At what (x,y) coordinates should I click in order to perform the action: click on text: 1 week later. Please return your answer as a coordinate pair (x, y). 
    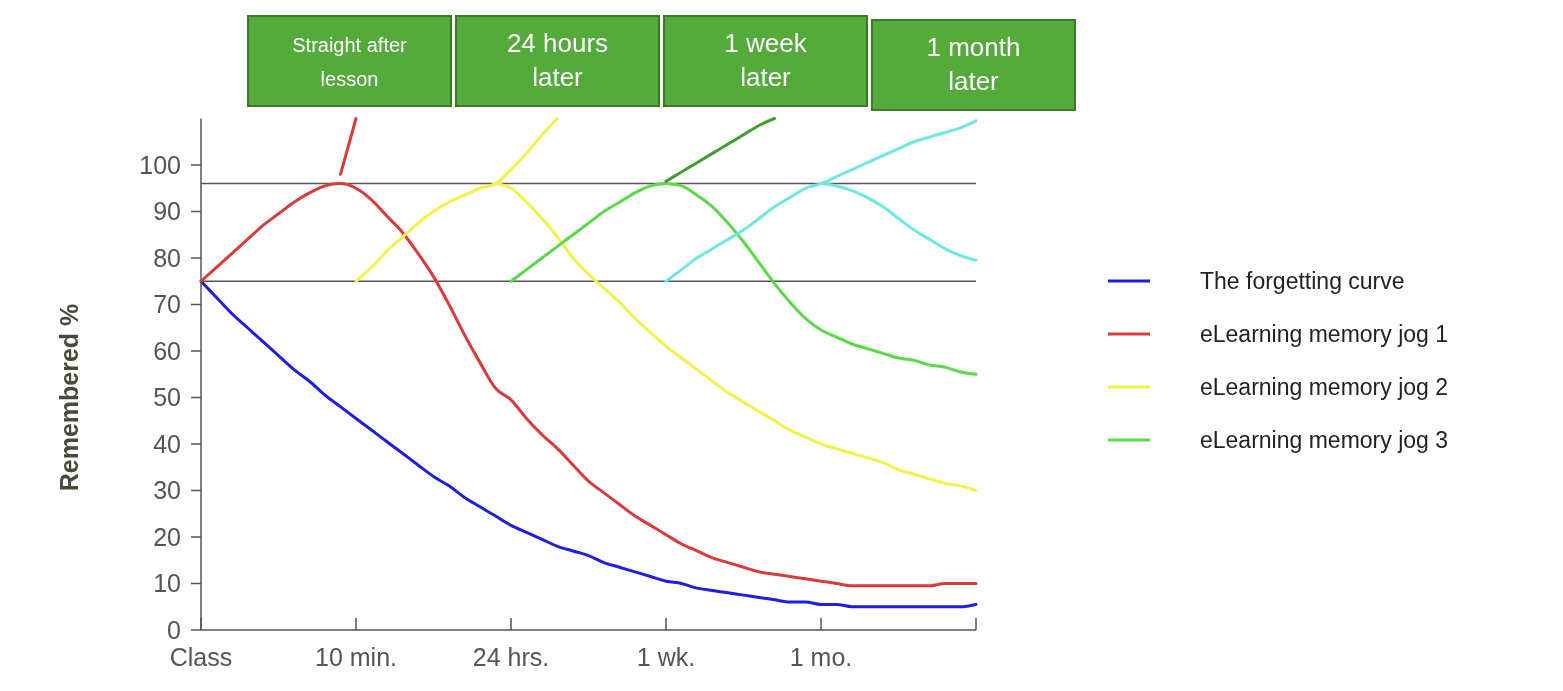
    Looking at the image, I should click on (766, 60).